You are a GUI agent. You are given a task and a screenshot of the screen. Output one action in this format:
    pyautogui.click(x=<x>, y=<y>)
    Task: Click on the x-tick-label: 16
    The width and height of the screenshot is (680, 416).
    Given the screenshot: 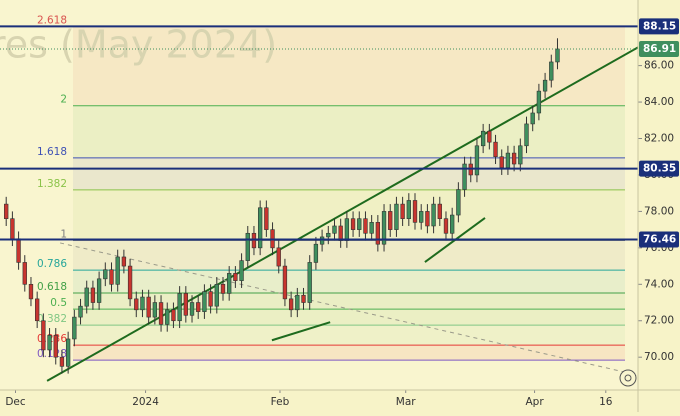 What is the action you would take?
    pyautogui.click(x=606, y=402)
    